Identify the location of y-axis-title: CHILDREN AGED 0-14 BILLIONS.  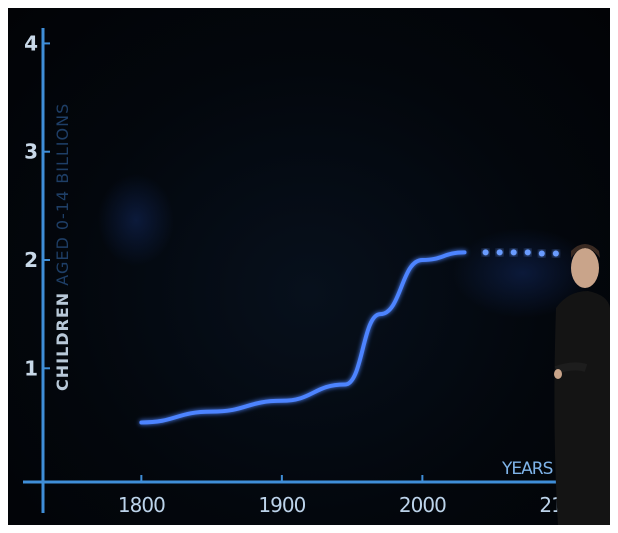
(62, 247).